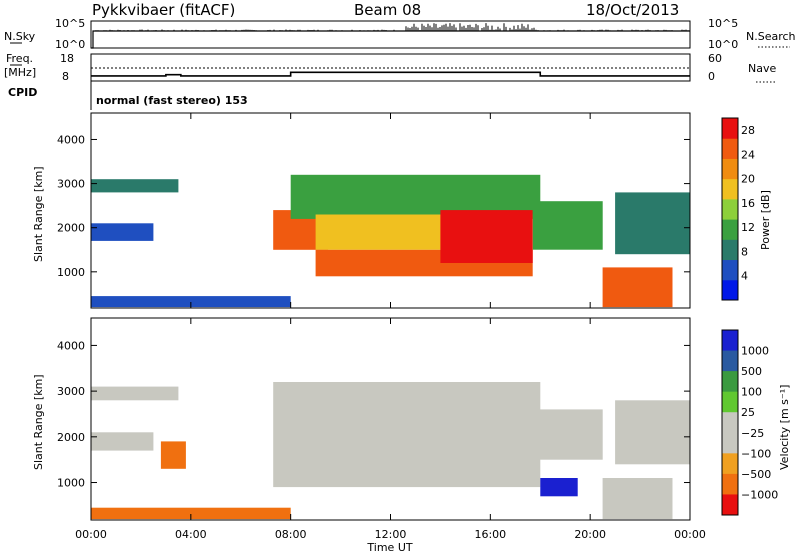 Image resolution: width=800 pixels, height=554 pixels. What do you see at coordinates (38, 422) in the screenshot?
I see `velocity-ylabel: Slant Range [km]` at bounding box center [38, 422].